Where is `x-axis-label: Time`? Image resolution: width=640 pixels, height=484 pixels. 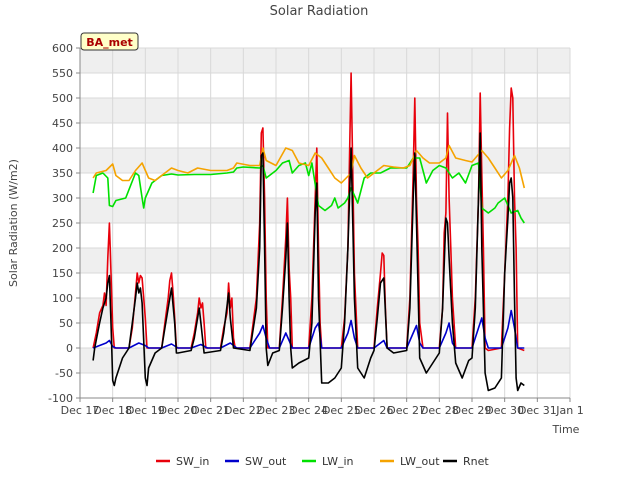
x-axis-label: Time is located at coordinates (566, 429).